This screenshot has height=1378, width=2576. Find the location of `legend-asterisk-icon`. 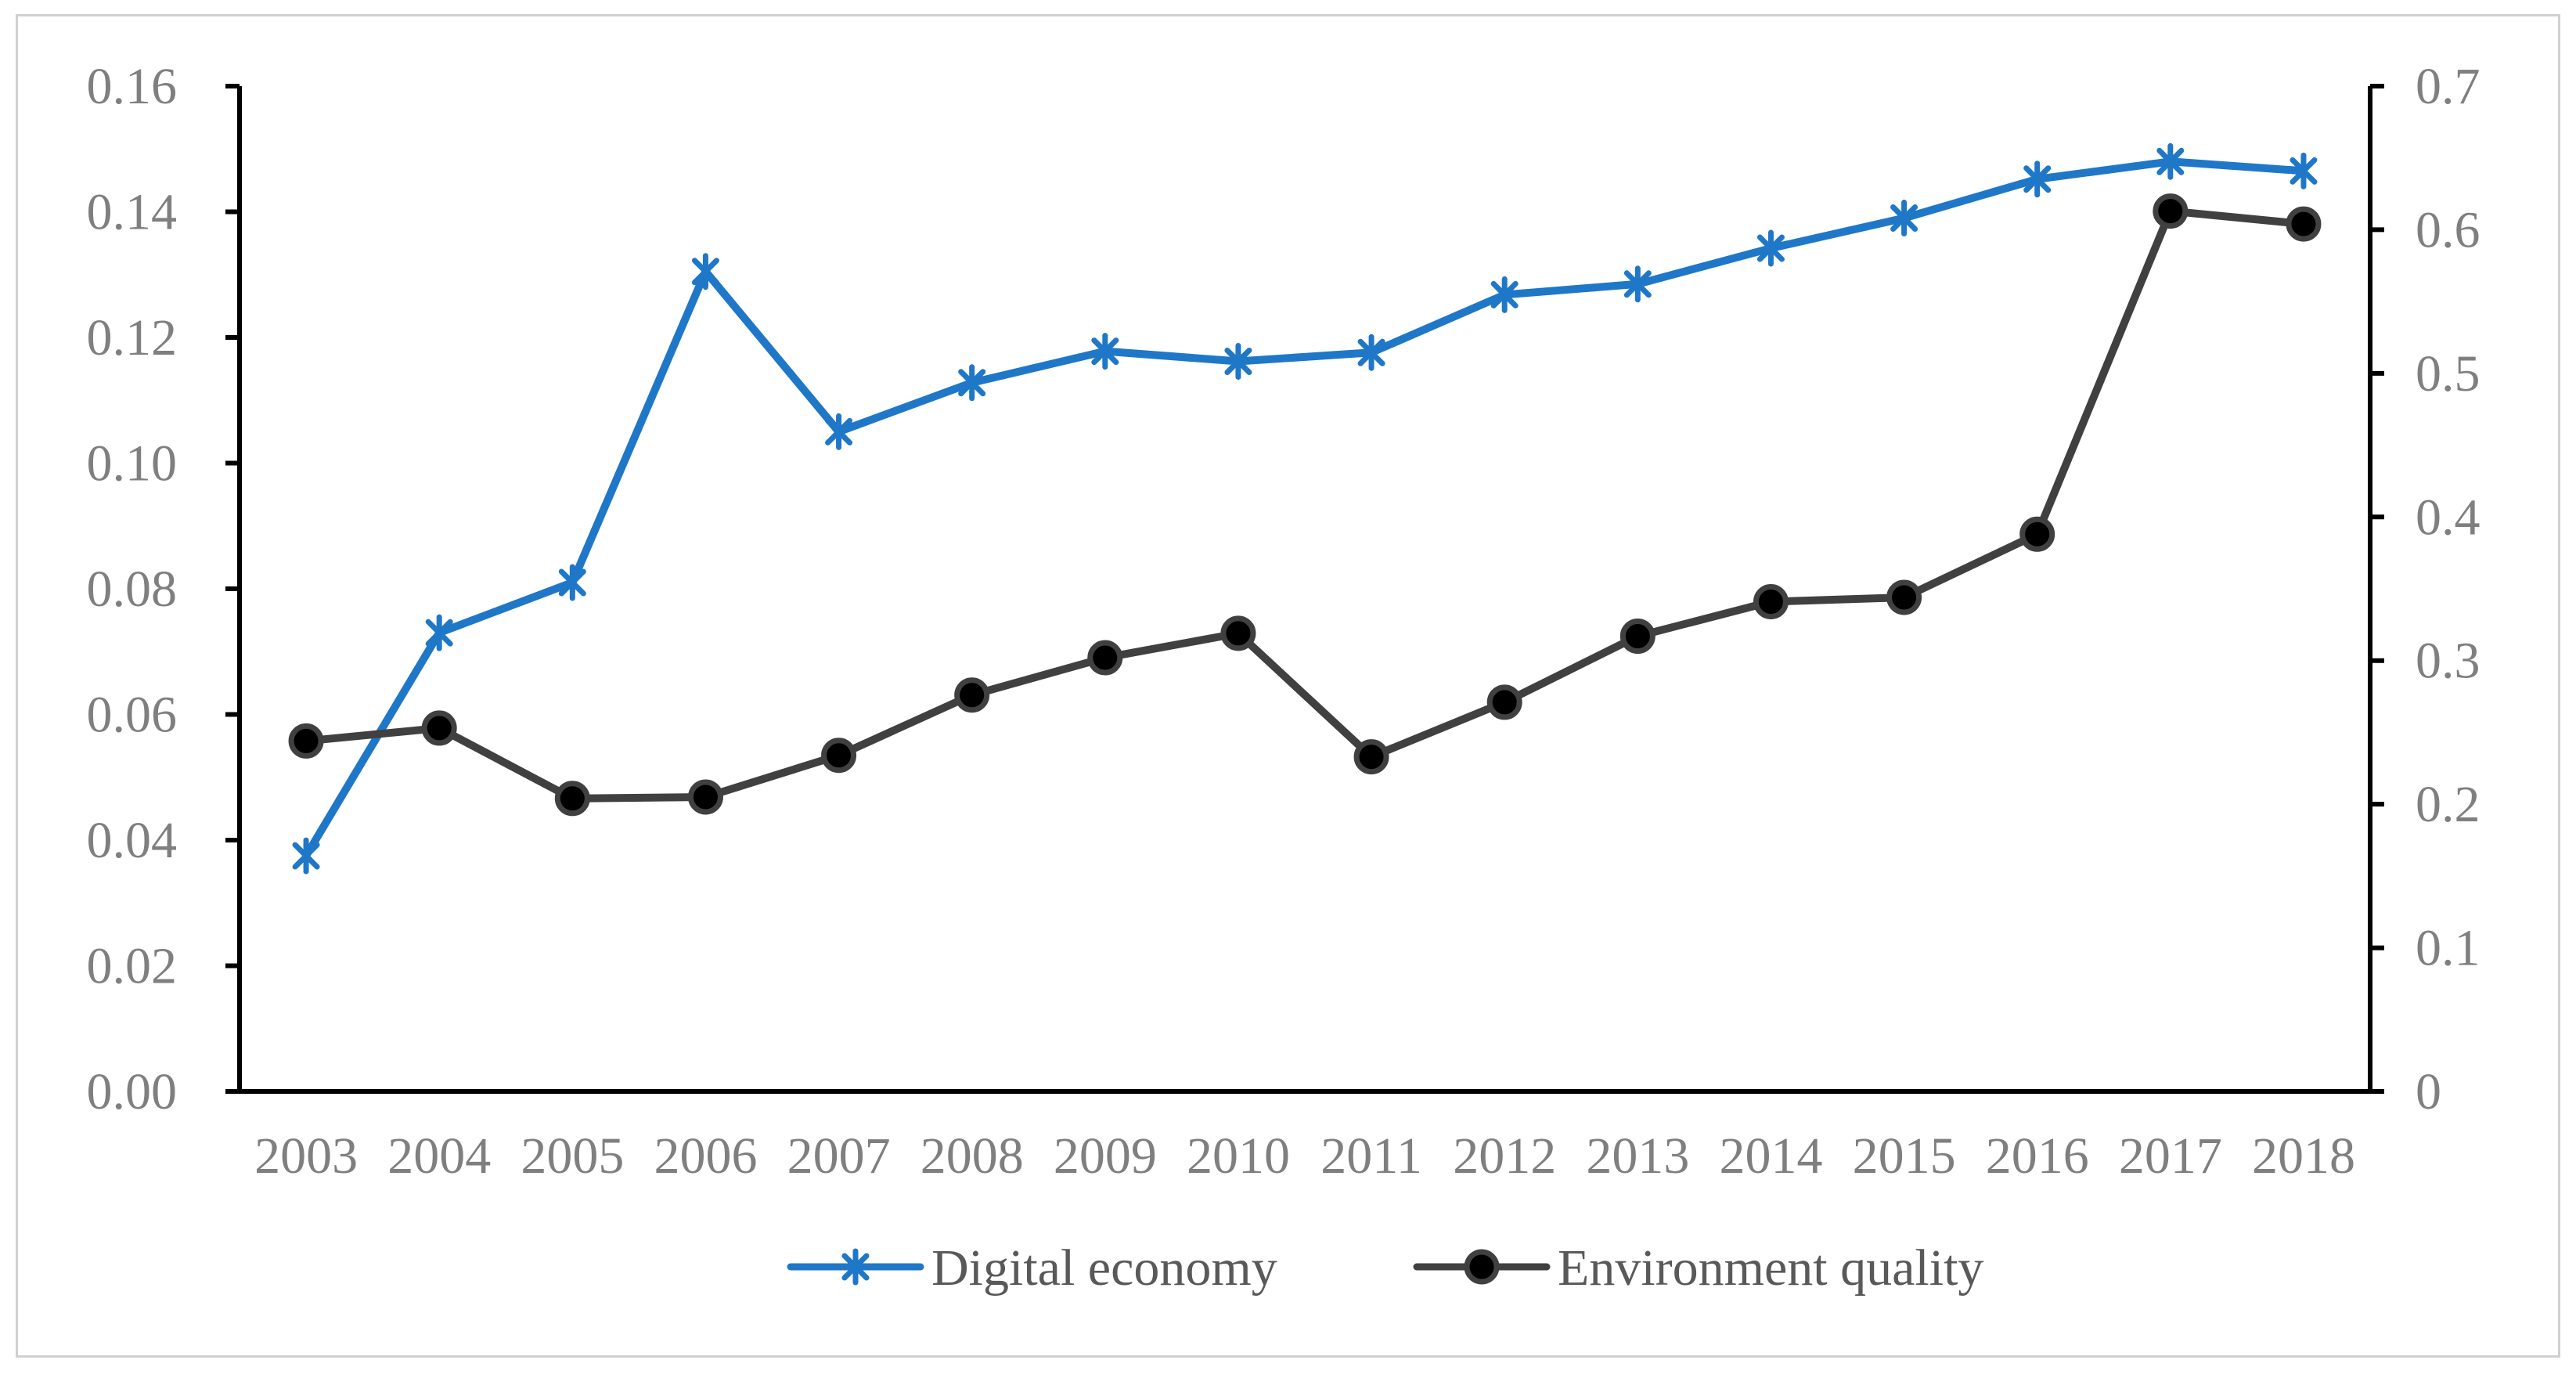

legend-asterisk-icon is located at coordinates (855, 1267).